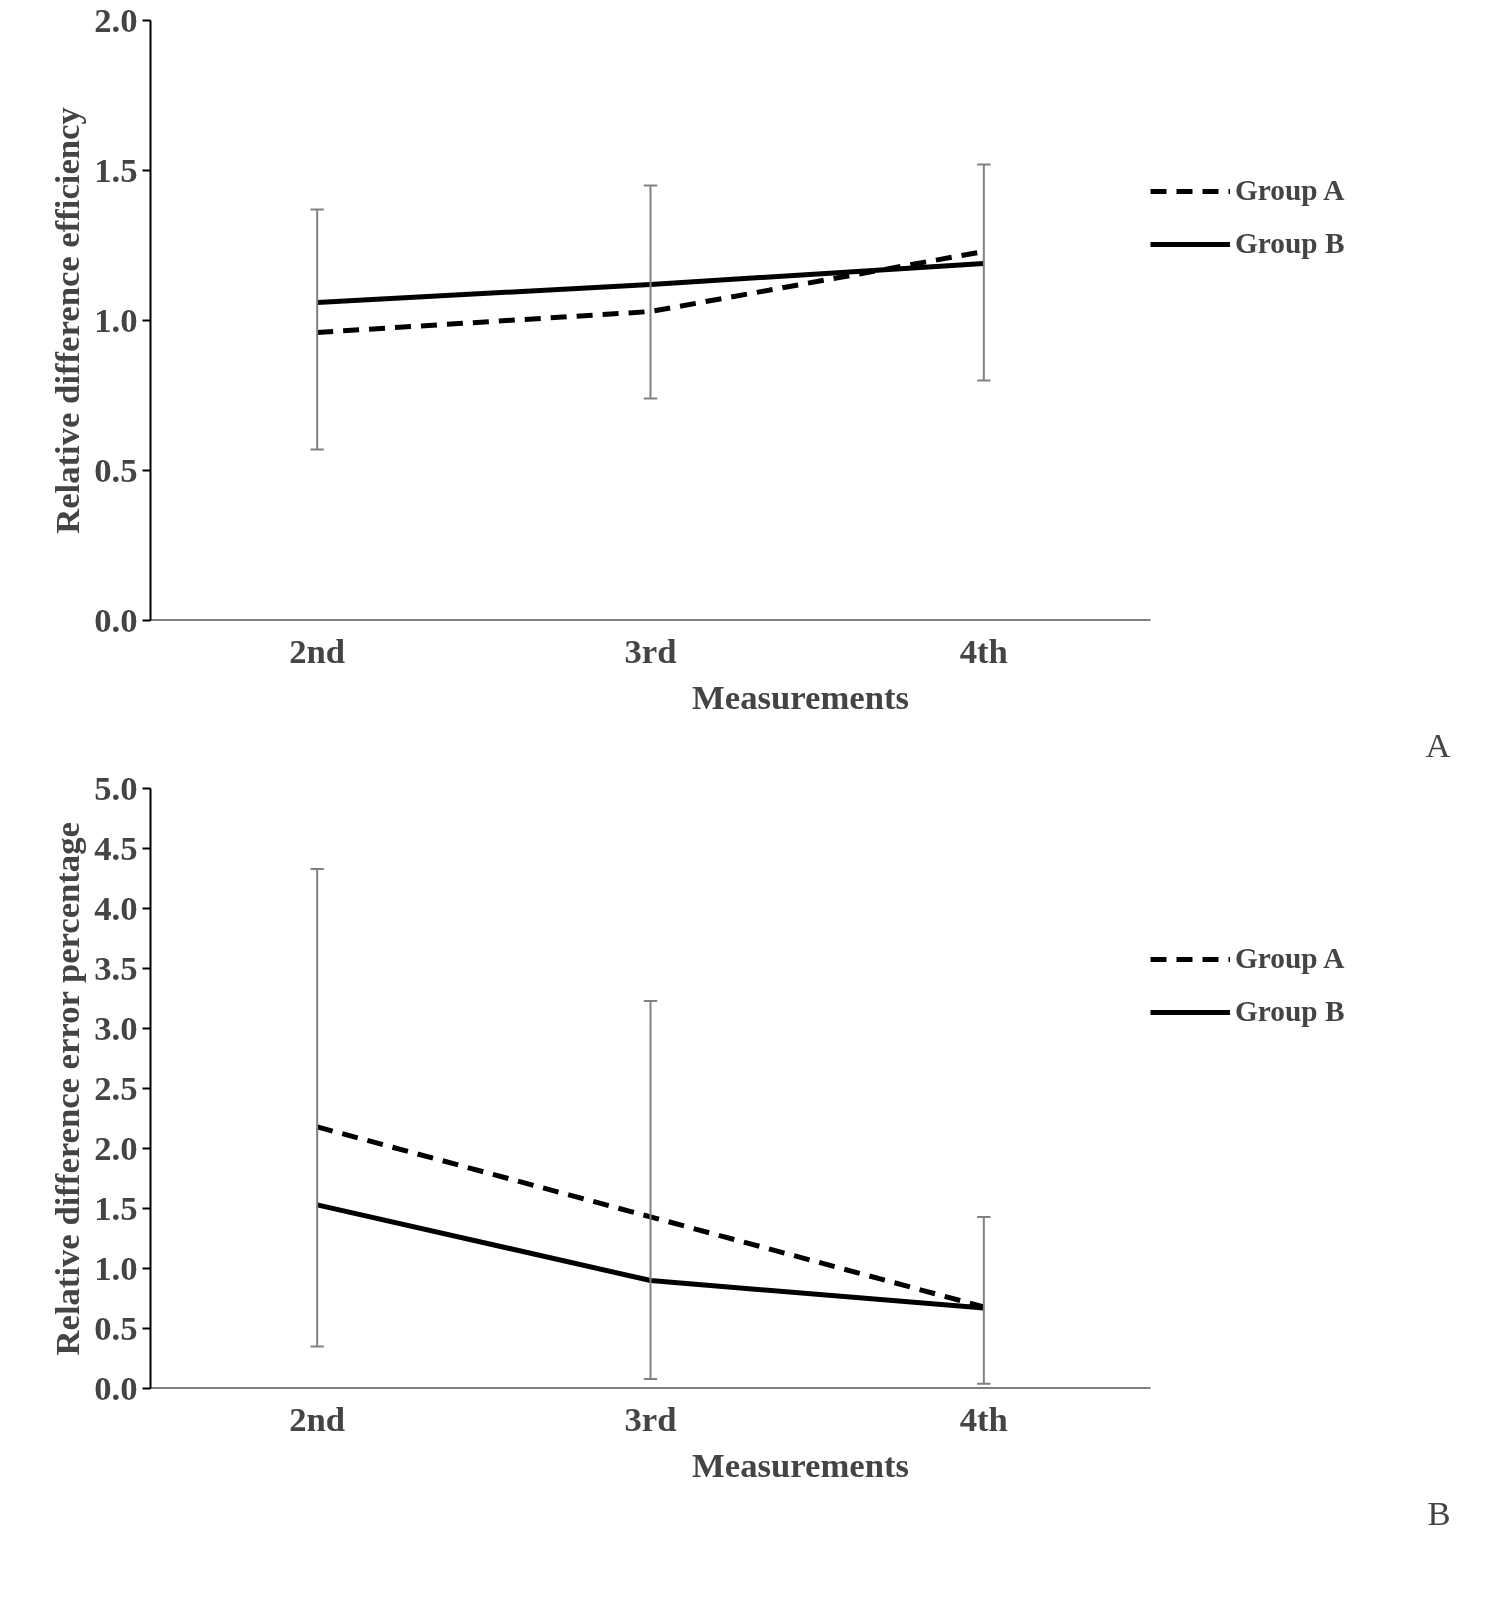  What do you see at coordinates (1439, 1512) in the screenshot?
I see `text: B` at bounding box center [1439, 1512].